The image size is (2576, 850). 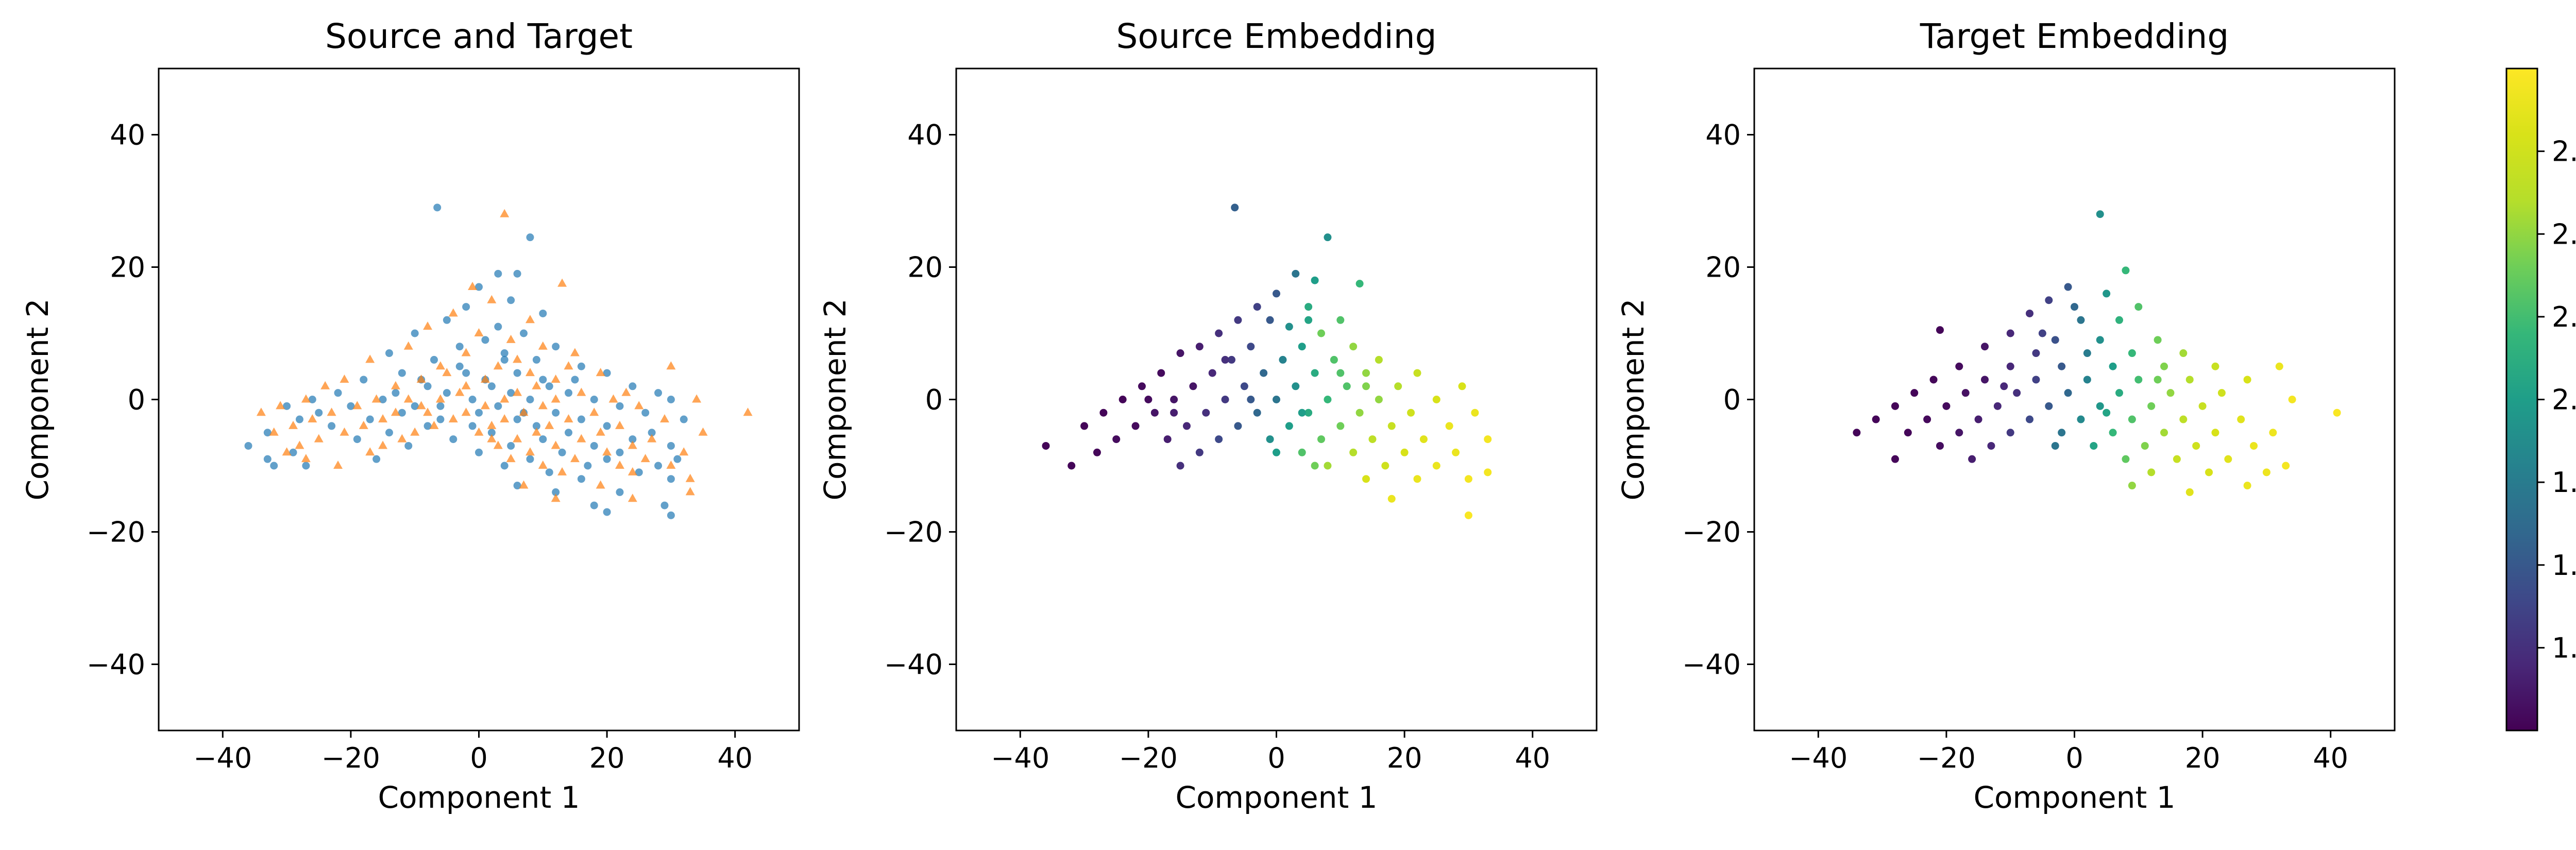 I want to click on y-tick-label: 40, so click(x=127, y=135).